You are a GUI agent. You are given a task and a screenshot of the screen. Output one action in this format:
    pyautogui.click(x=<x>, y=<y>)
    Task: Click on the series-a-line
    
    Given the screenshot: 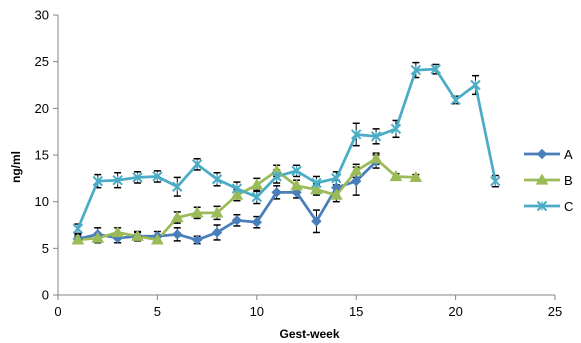 What is the action you would take?
    pyautogui.click(x=227, y=201)
    